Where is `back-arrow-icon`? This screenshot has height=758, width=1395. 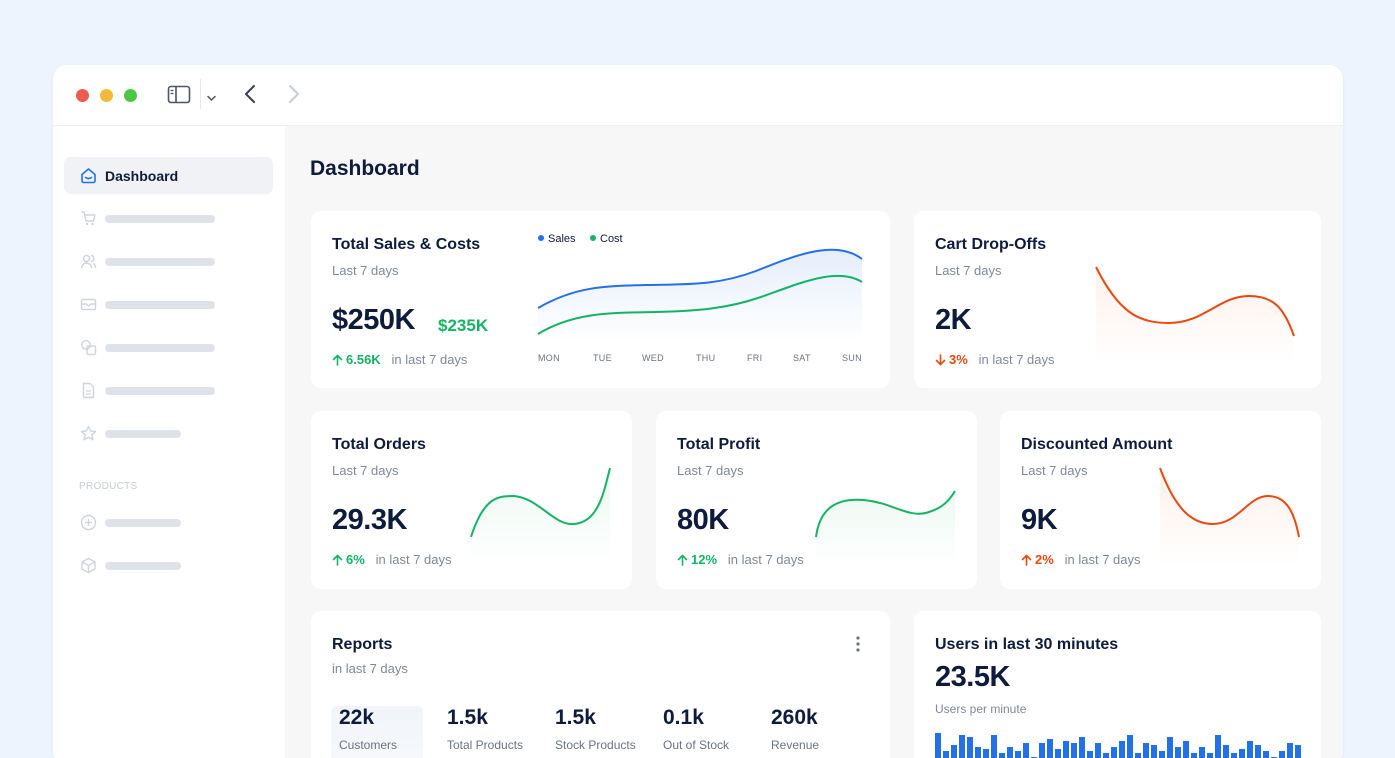 back-arrow-icon is located at coordinates (250, 96).